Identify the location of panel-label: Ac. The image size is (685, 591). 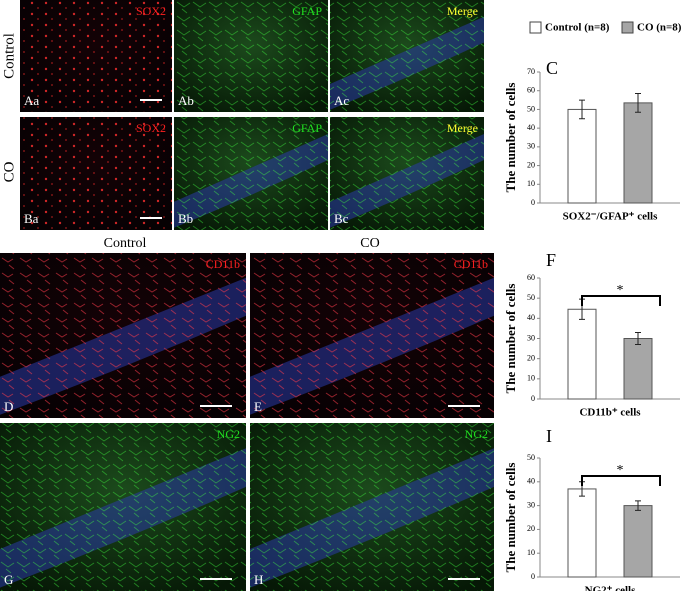
(341, 100).